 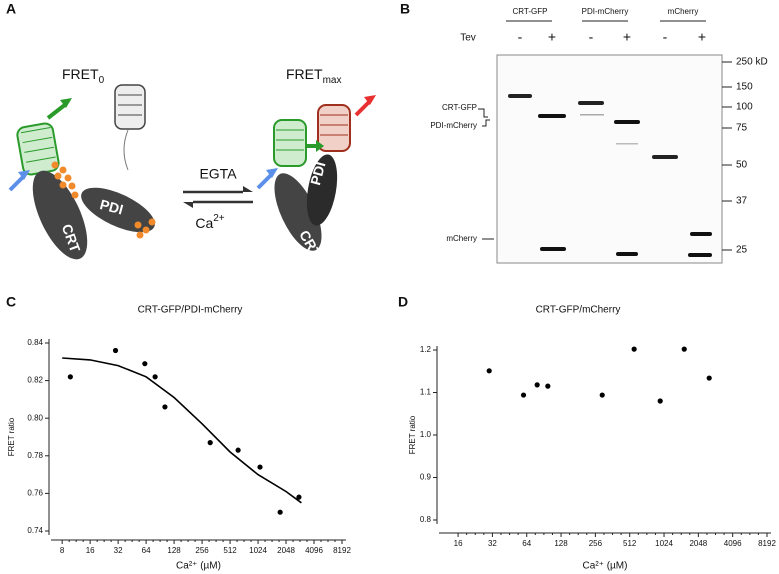 I want to click on left-complex: CRT PDI, so click(x=82, y=172).